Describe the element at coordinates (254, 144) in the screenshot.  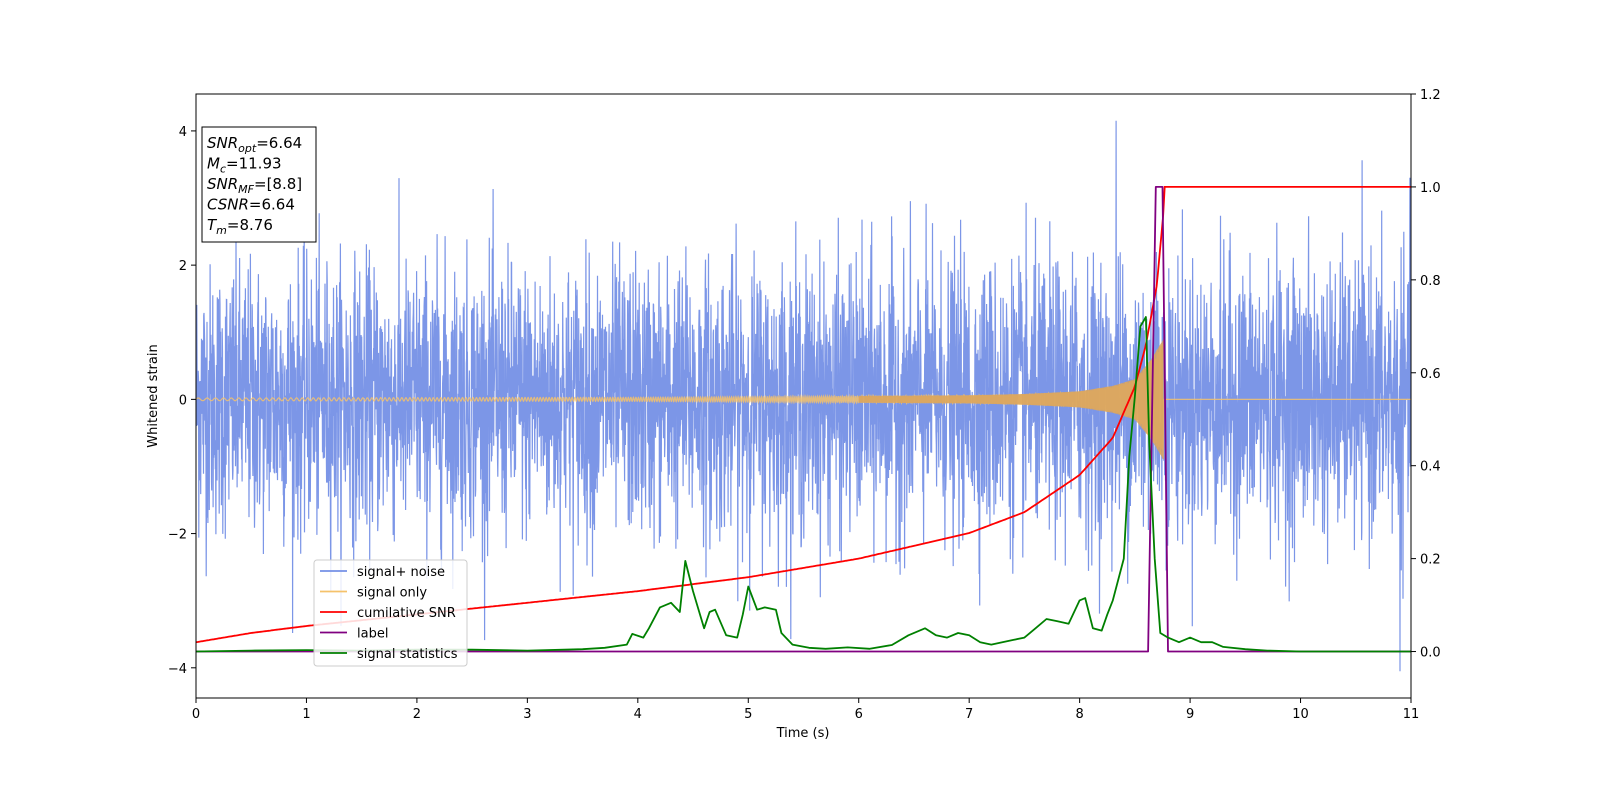
I see `info-line: SNRopt=6.64` at that location.